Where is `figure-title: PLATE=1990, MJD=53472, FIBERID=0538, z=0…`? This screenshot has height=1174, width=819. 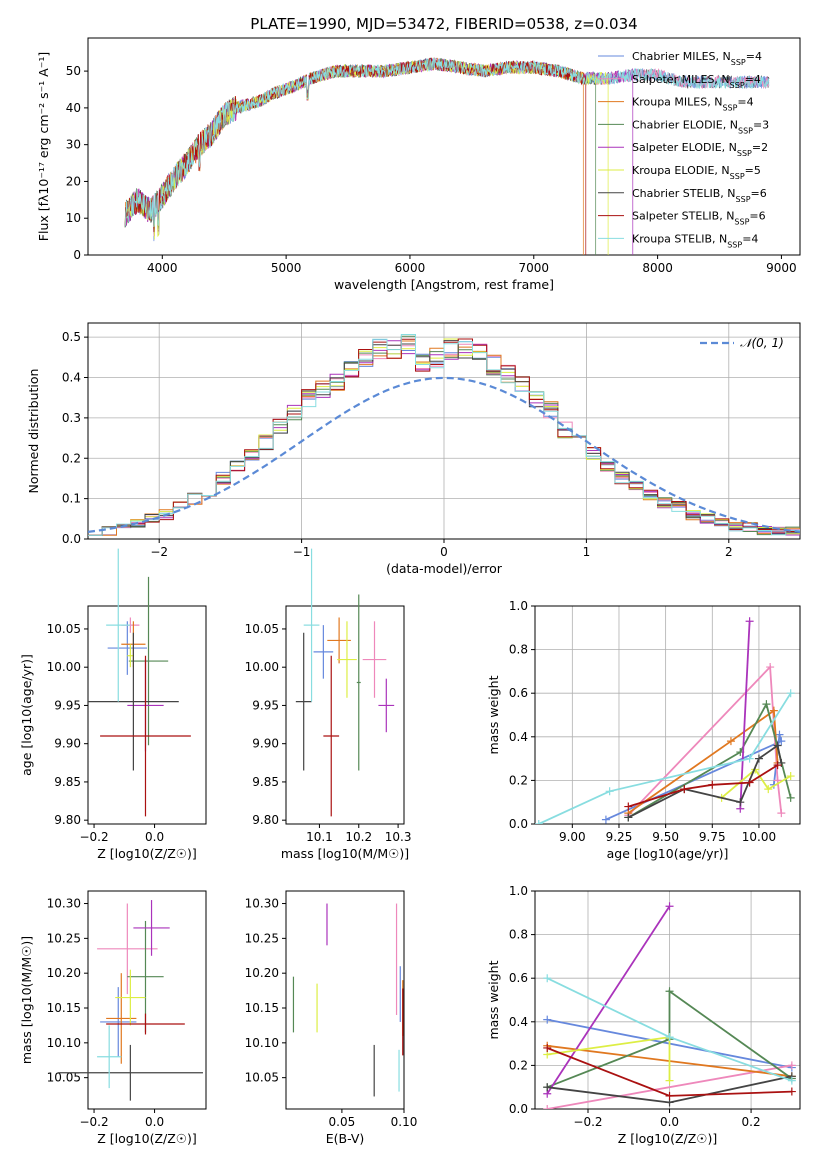
figure-title: PLATE=1990, MJD=53472, FIBERID=0538, z=0… is located at coordinates (443, 24).